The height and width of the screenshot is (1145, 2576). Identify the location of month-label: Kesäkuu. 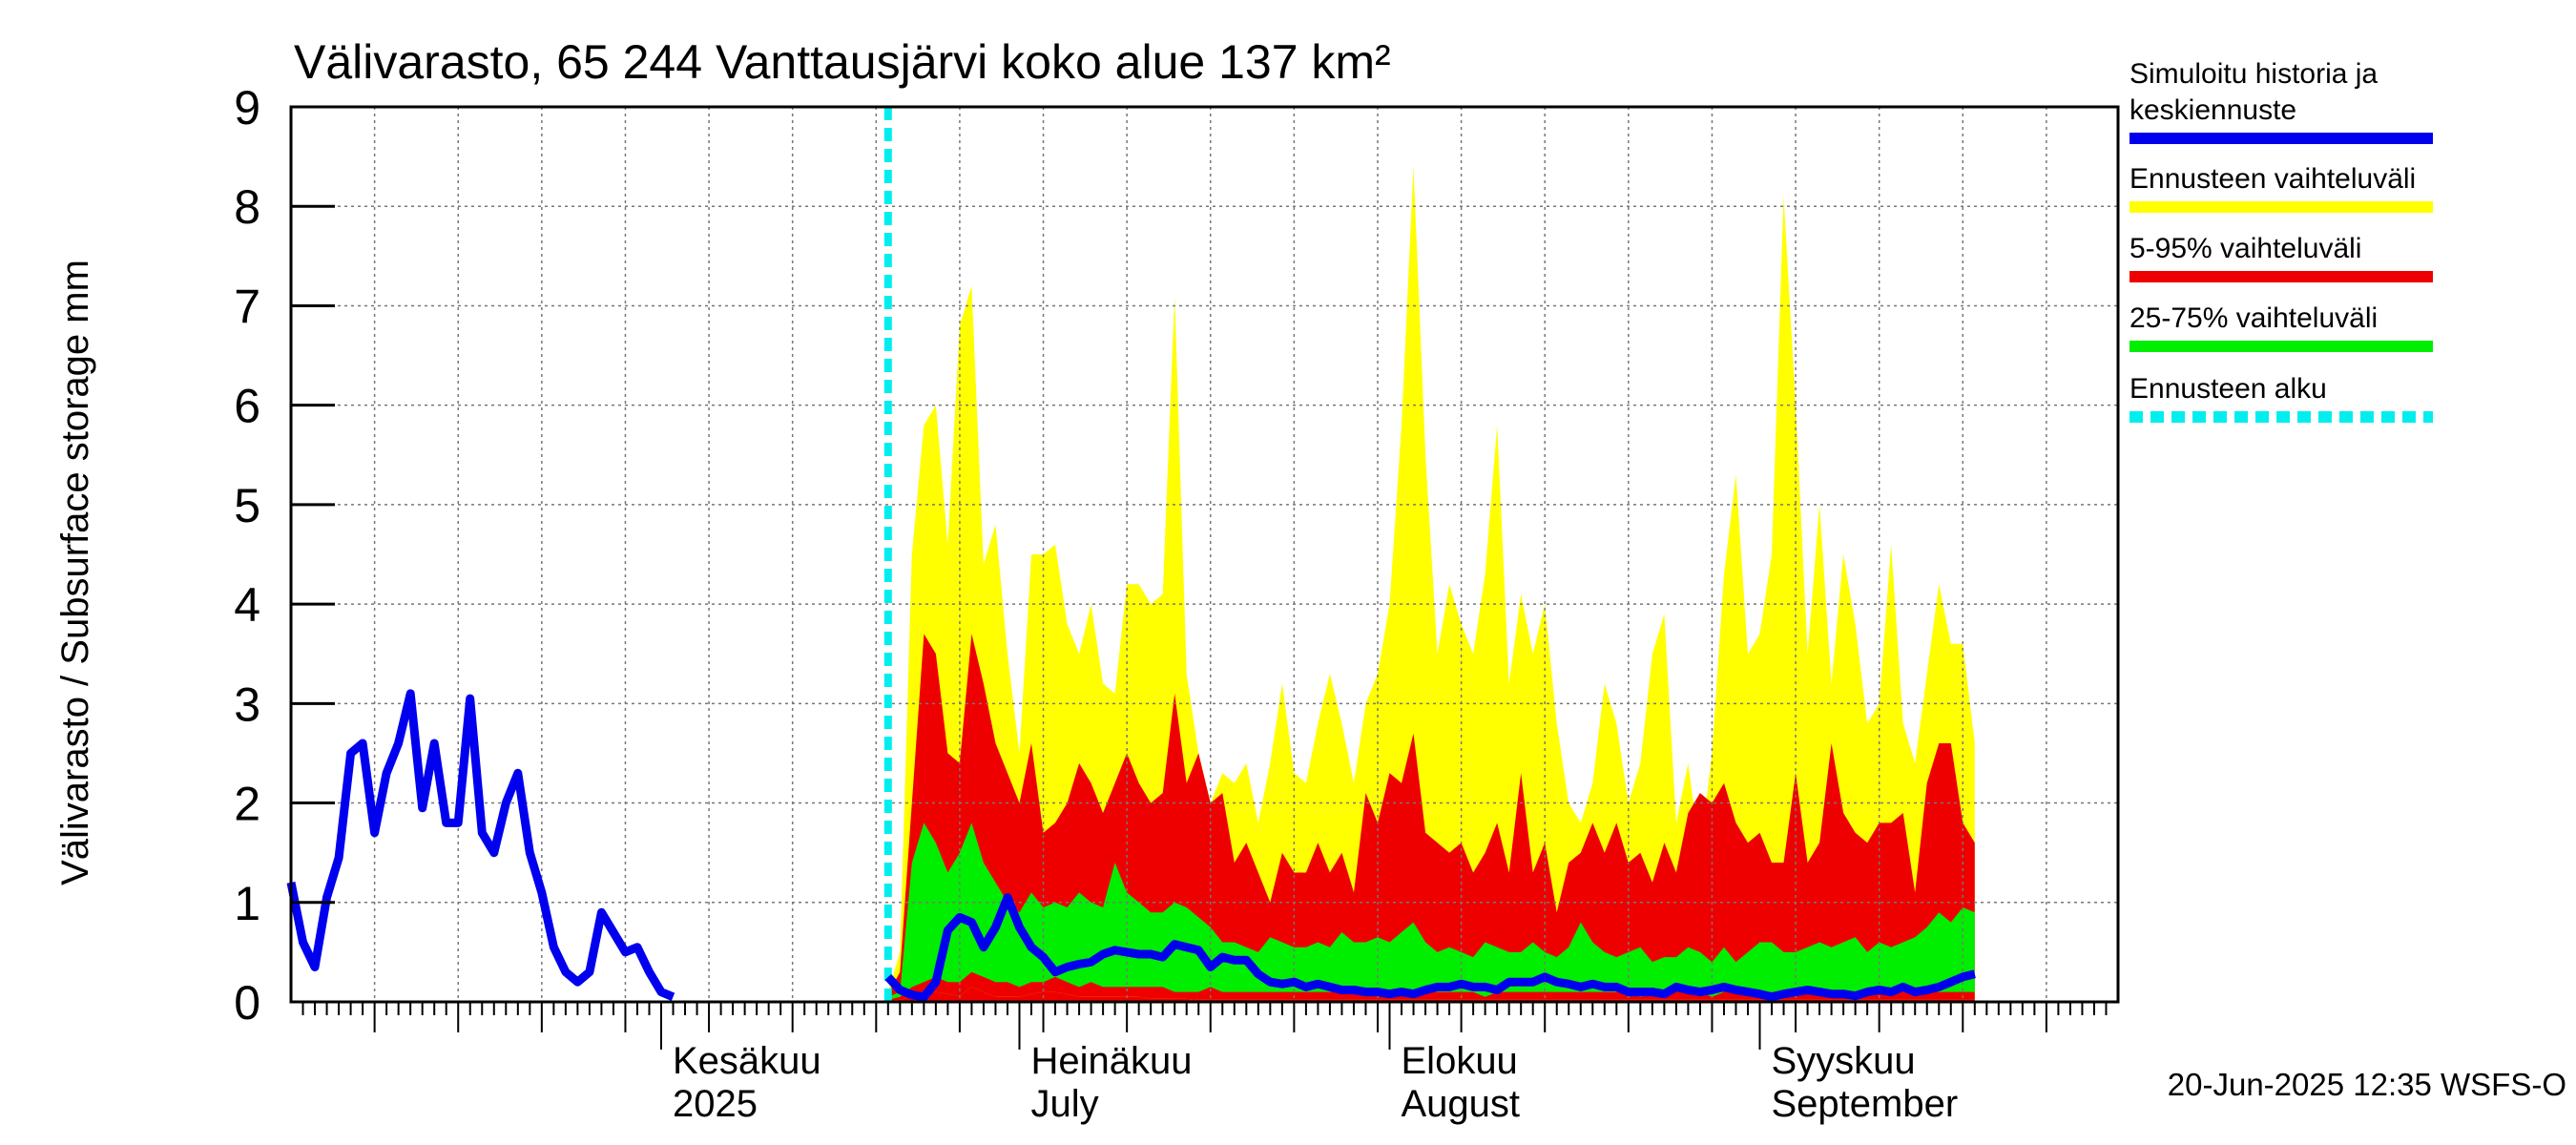
(747, 1061).